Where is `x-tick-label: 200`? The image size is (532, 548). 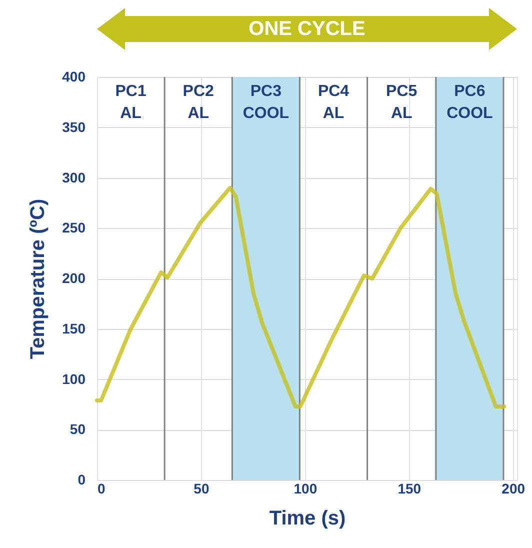
x-tick-label: 200 is located at coordinates (514, 488).